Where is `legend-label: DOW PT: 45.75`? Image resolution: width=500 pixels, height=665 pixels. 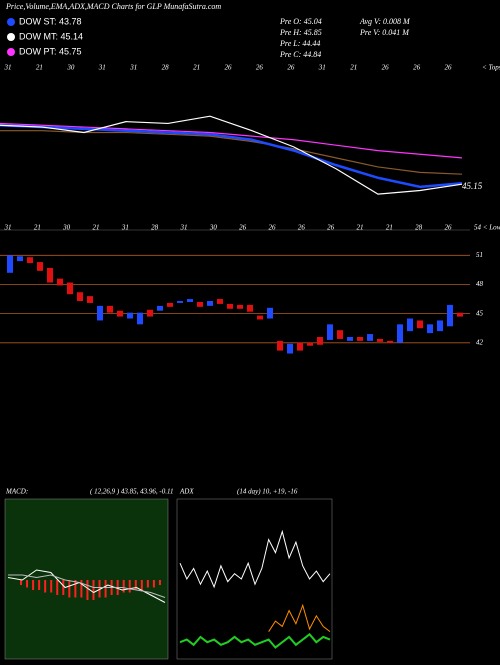
legend-label: DOW PT: 45.75 is located at coordinates (50, 51).